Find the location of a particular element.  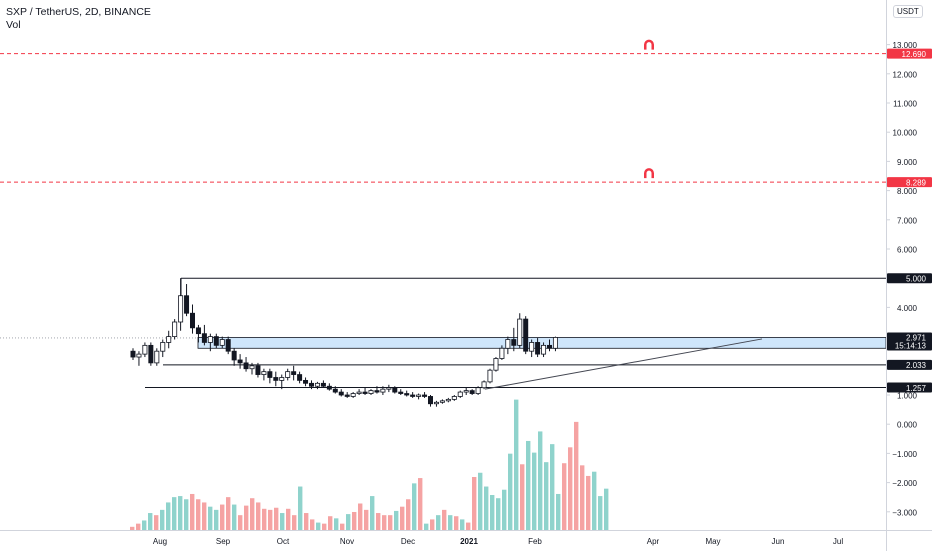

time-axis is located at coordinates (443, 540).